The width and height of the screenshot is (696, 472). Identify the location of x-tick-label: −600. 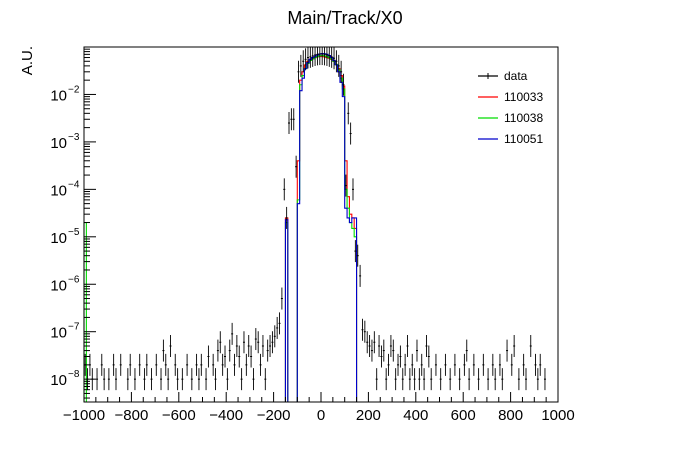
(179, 415).